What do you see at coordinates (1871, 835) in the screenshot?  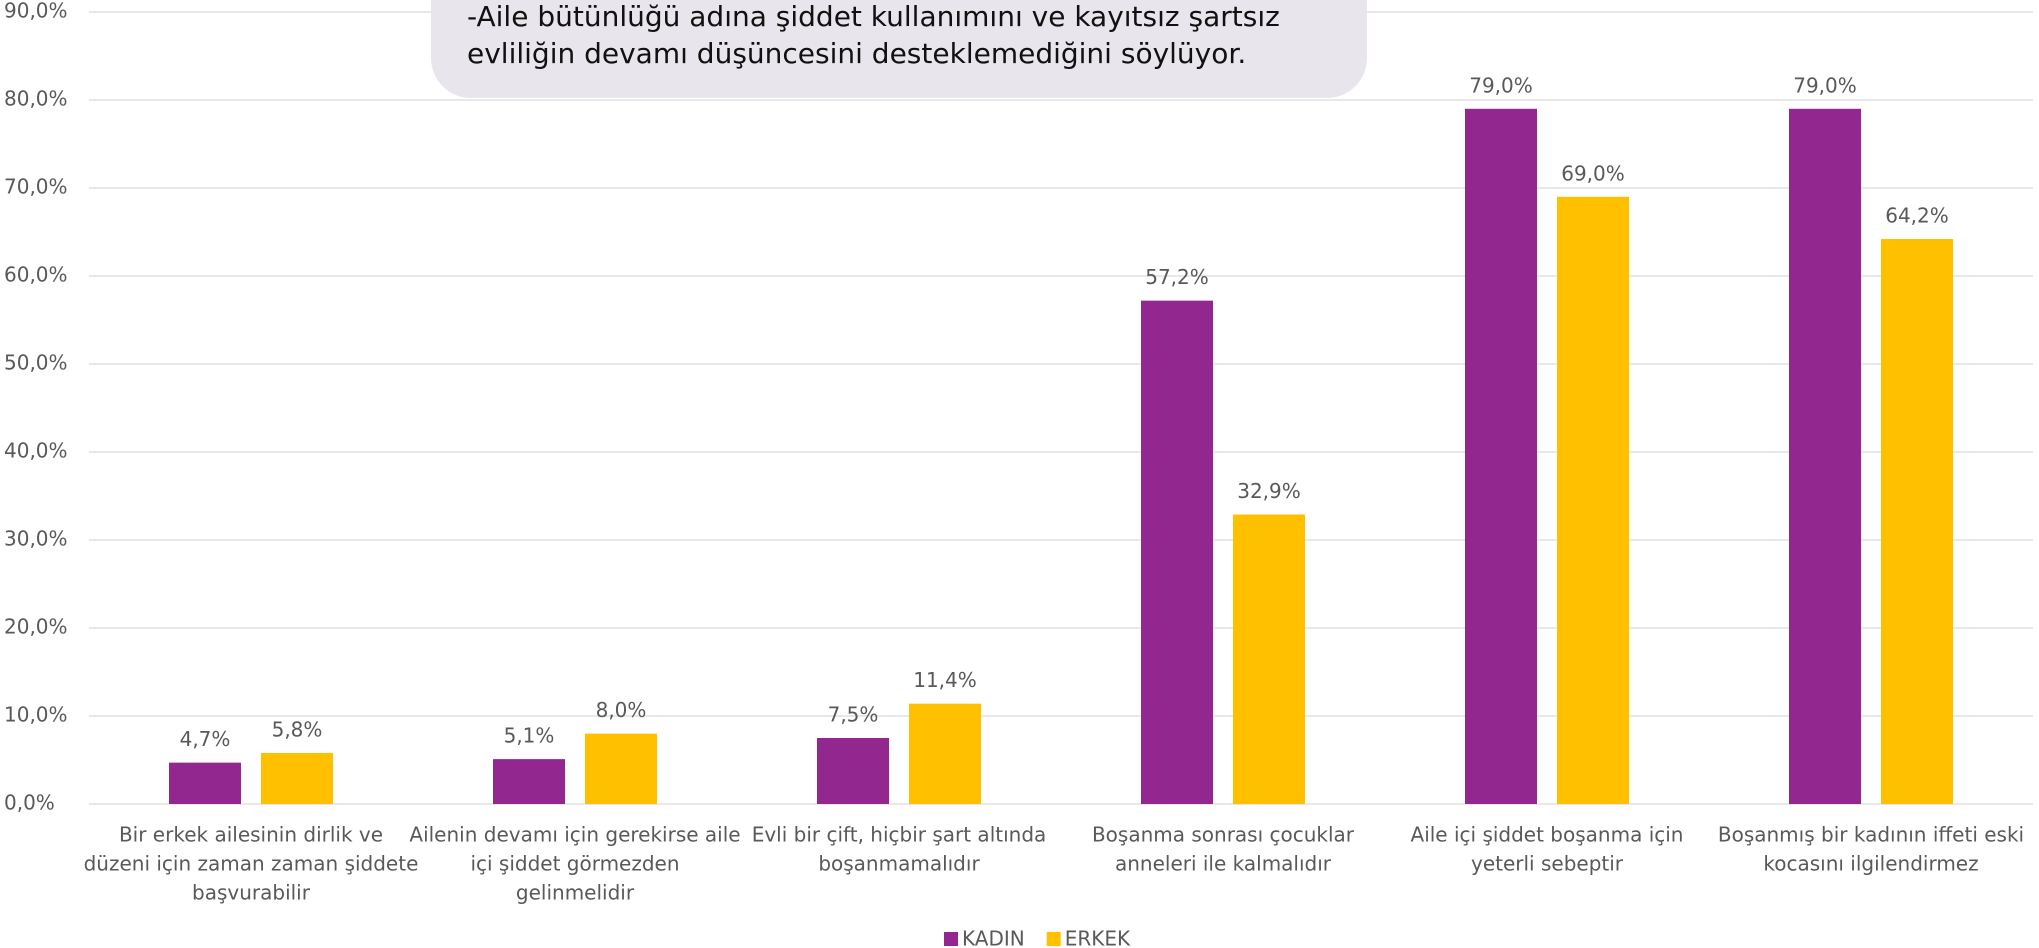 I see `x-tick-label: Boşanmış bir kadının iffeti eski` at bounding box center [1871, 835].